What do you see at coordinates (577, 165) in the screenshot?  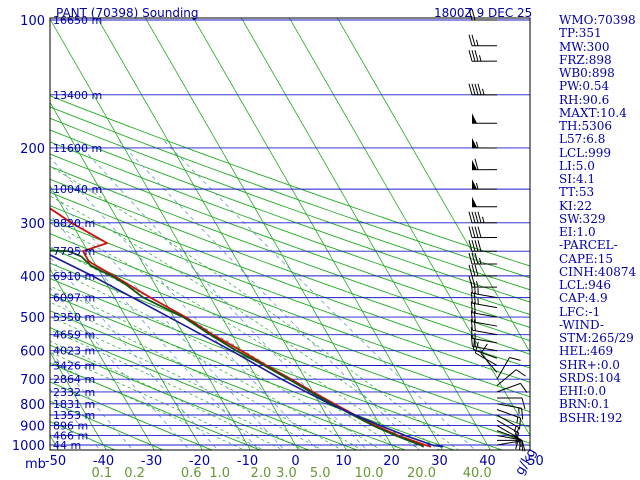 I see `index-row: LI:5.0` at bounding box center [577, 165].